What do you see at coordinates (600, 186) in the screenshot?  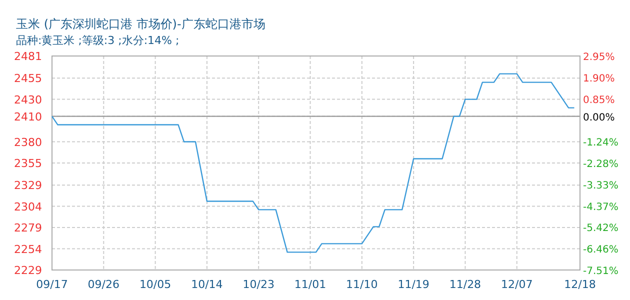 I see `y2-tick-label: -3.33%` at bounding box center [600, 186].